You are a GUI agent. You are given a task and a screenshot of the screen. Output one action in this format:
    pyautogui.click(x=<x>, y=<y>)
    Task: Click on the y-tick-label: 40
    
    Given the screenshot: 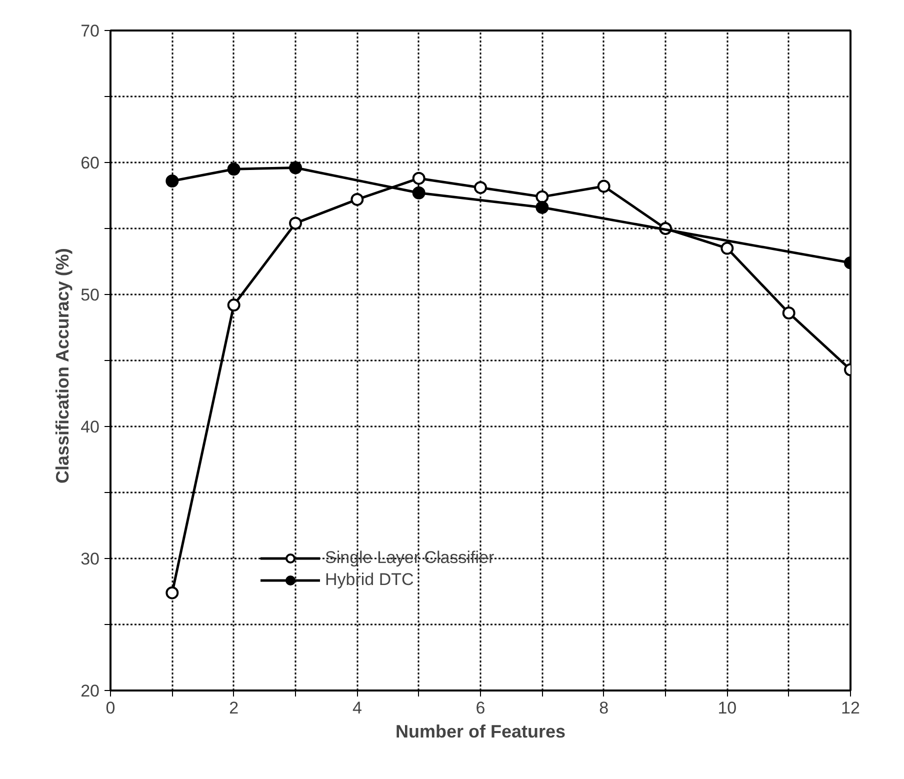 What is the action you would take?
    pyautogui.click(x=90, y=427)
    